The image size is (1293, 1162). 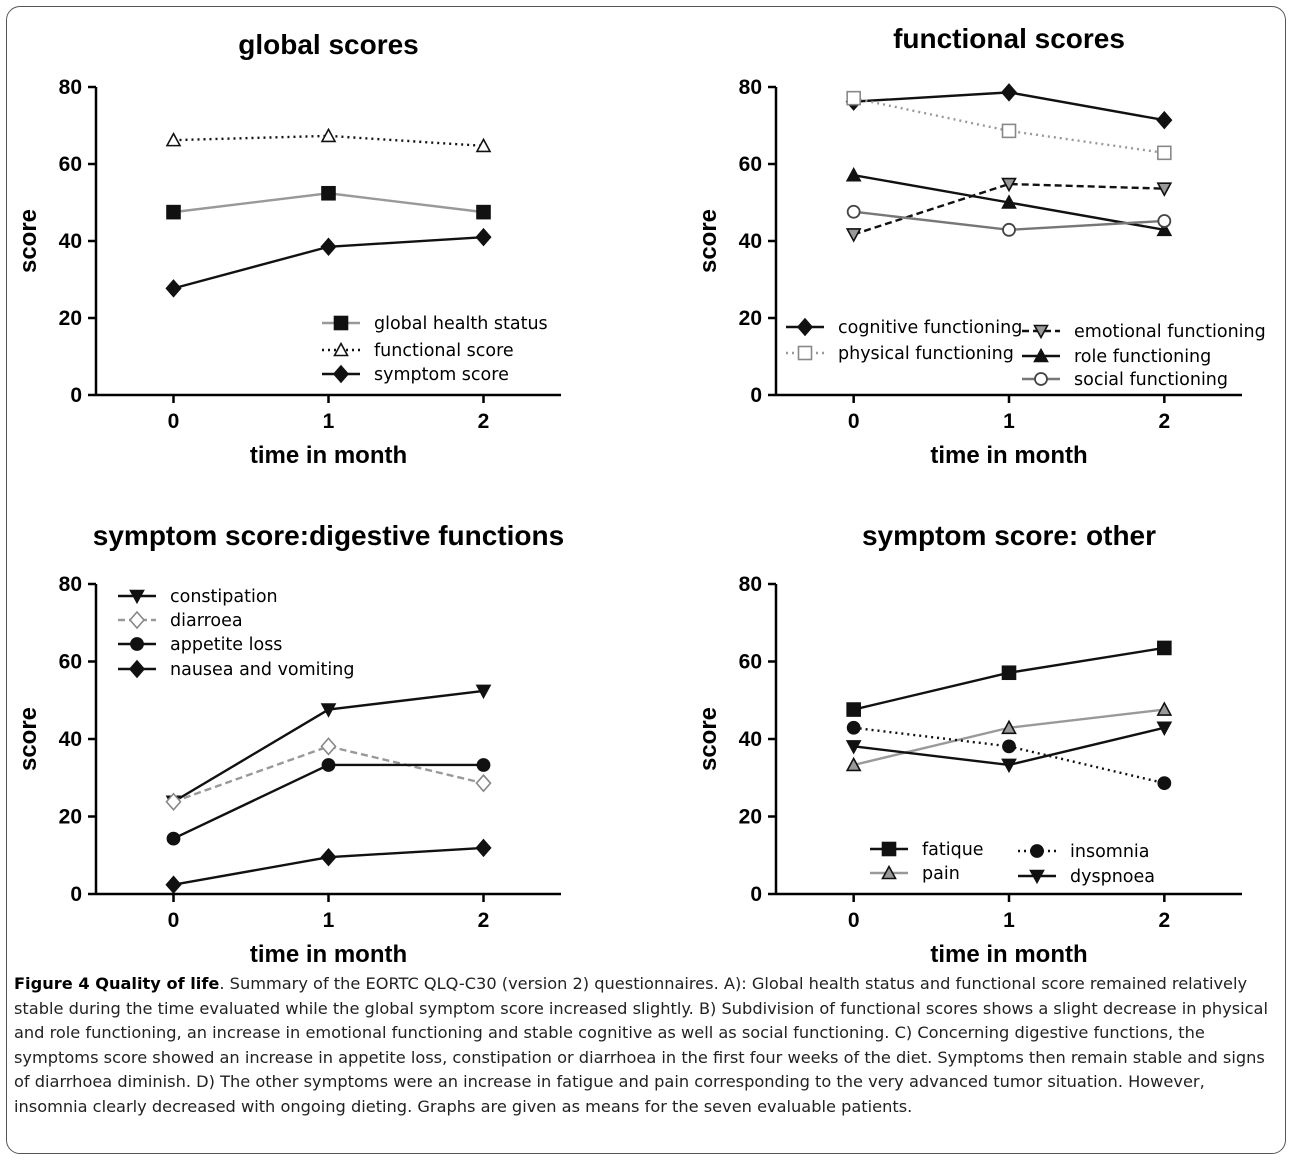 What do you see at coordinates (1116, 357) in the screenshot?
I see `legend-item: role functioning` at bounding box center [1116, 357].